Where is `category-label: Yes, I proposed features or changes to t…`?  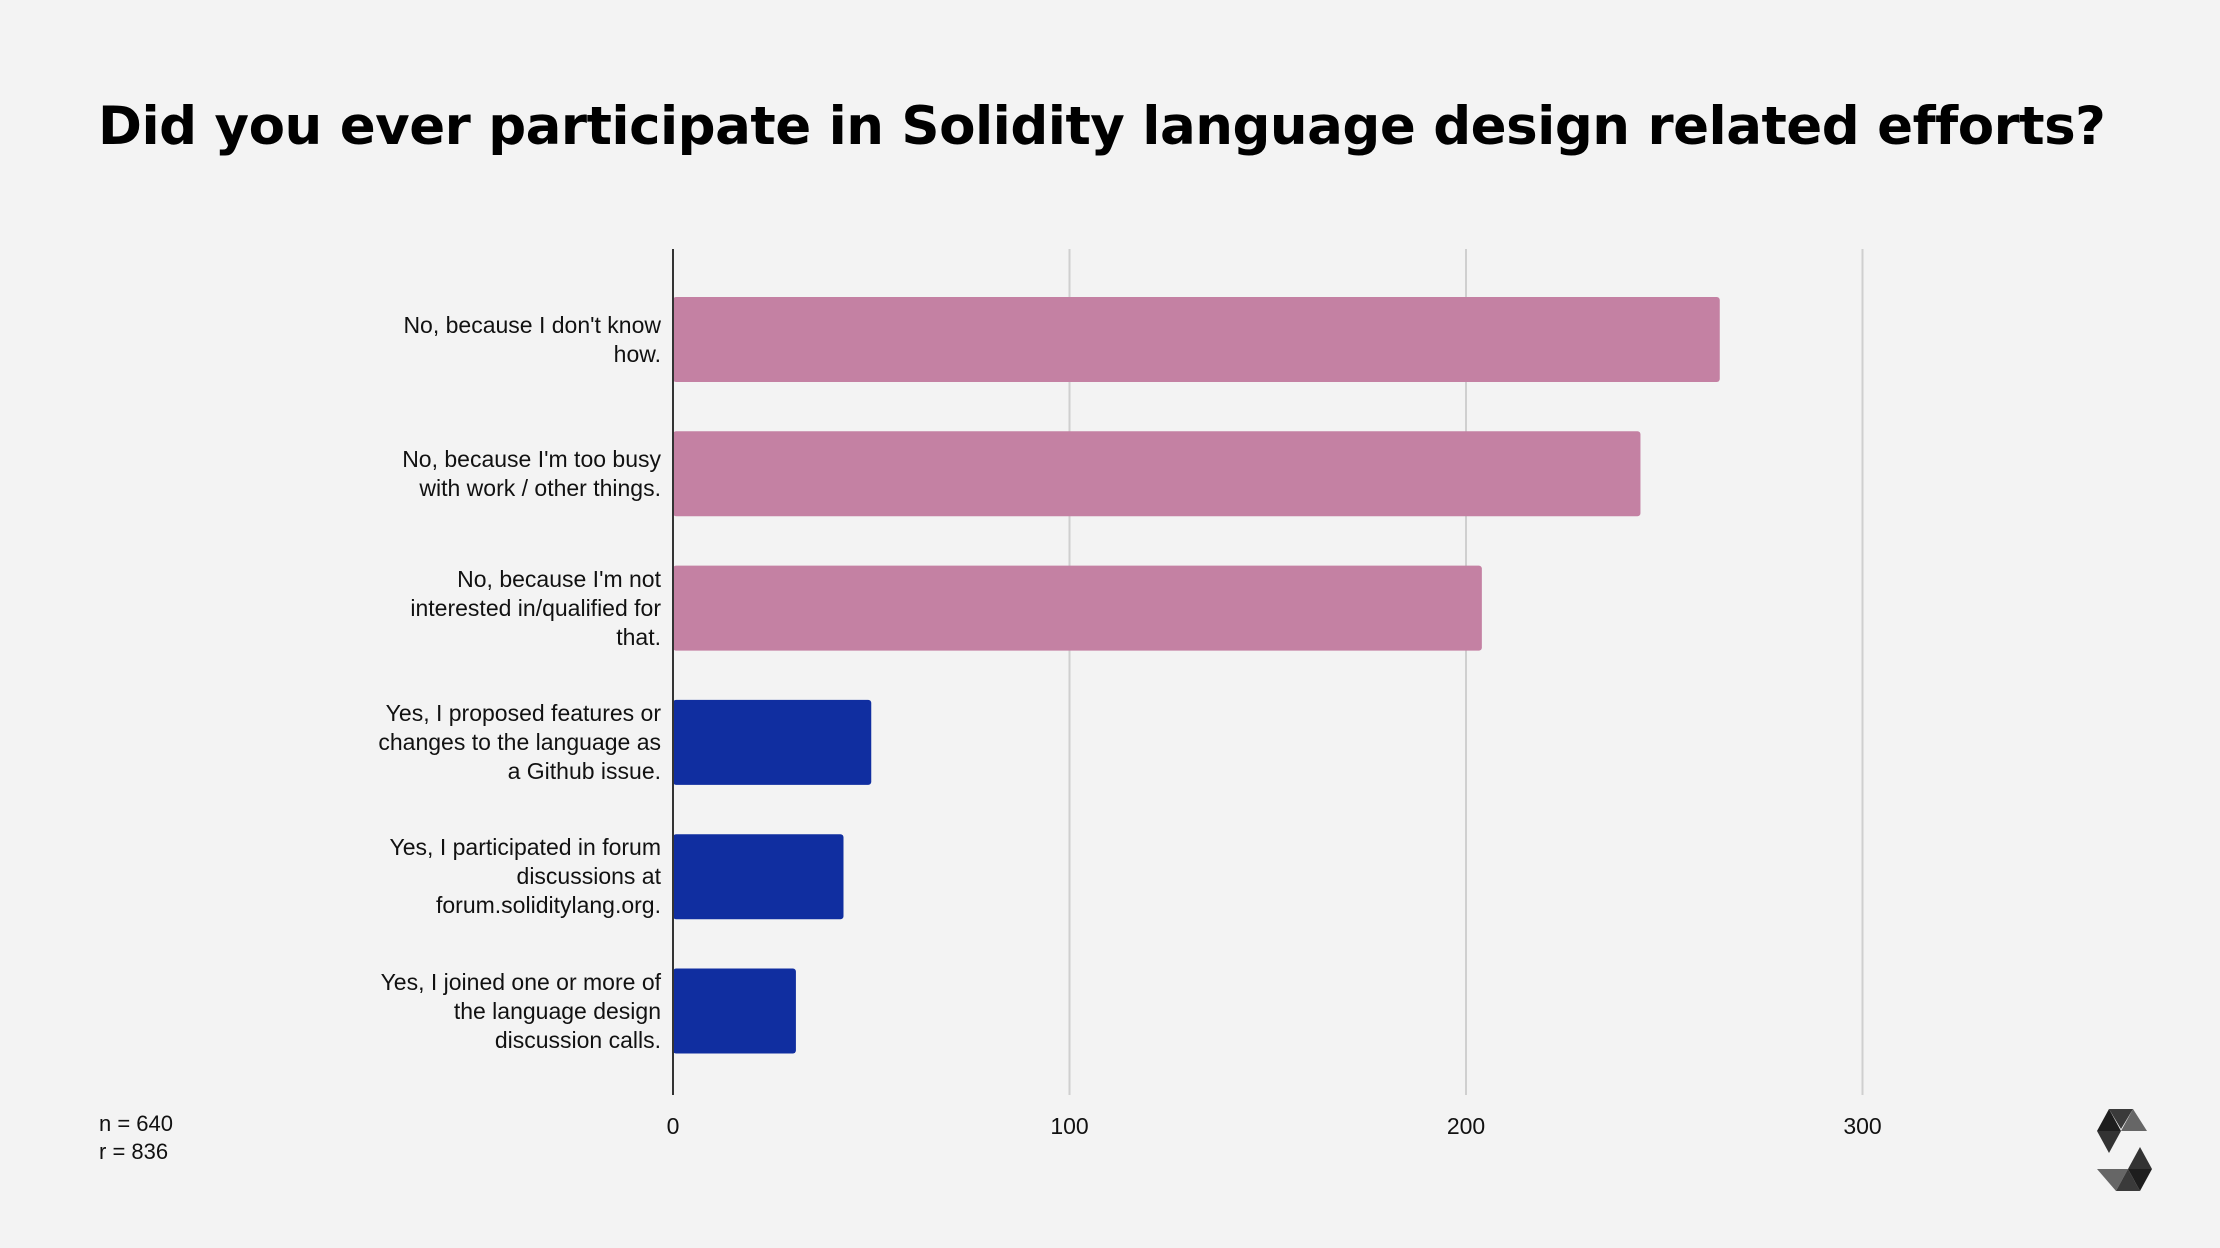
category-label: Yes, I proposed features or changes to t… is located at coordinates (519, 741).